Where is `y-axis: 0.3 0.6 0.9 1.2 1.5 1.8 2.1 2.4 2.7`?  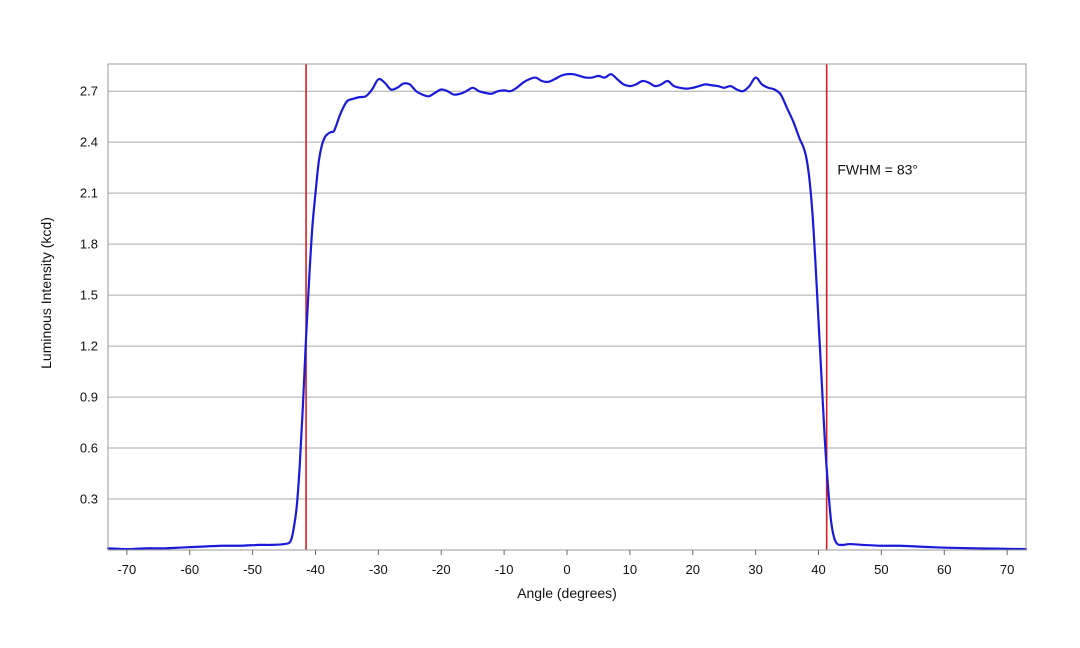
y-axis: 0.3 0.6 0.9 1.2 1.5 1.8 2.1 2.4 2.7 is located at coordinates (89, 295).